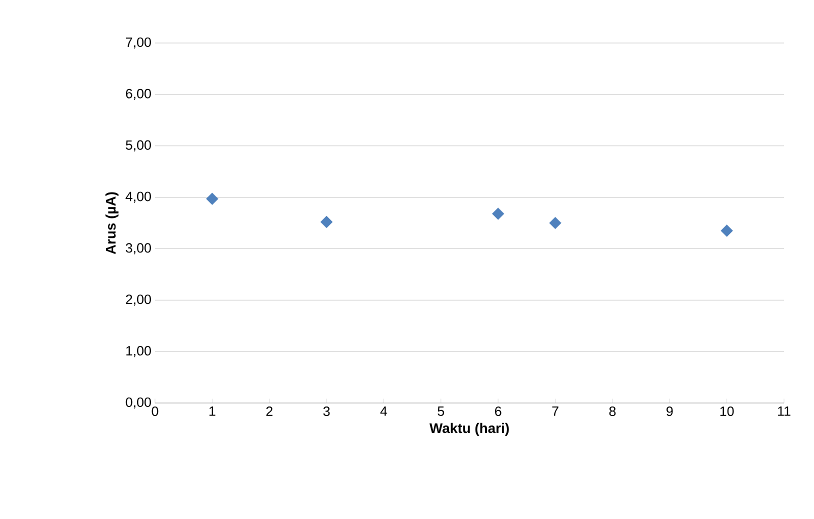 The height and width of the screenshot is (519, 814). I want to click on y-tick-label: 0,00, so click(138, 403).